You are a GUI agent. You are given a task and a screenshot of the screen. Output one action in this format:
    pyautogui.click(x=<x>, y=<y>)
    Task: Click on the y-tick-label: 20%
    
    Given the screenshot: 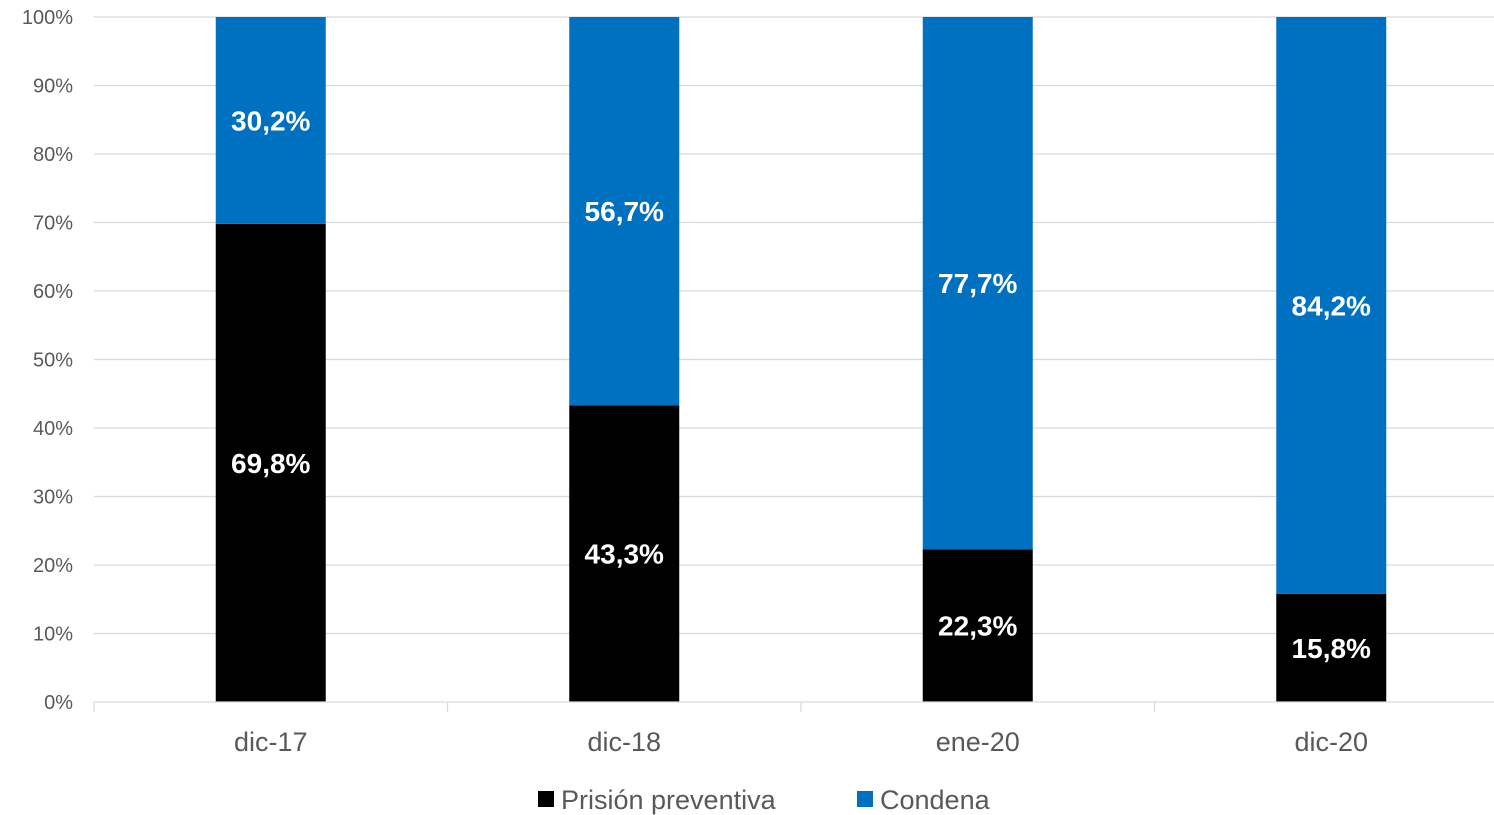 What is the action you would take?
    pyautogui.click(x=53, y=566)
    